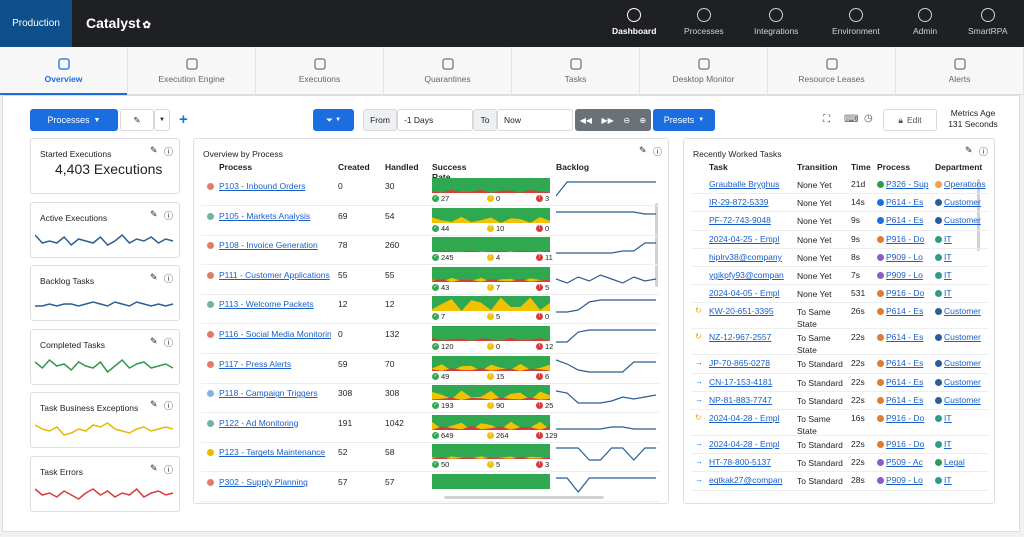 Image resolution: width=1024 pixels, height=537 pixels. Describe the element at coordinates (856, 22) in the screenshot. I see `top-nav-environment: Environment` at that location.